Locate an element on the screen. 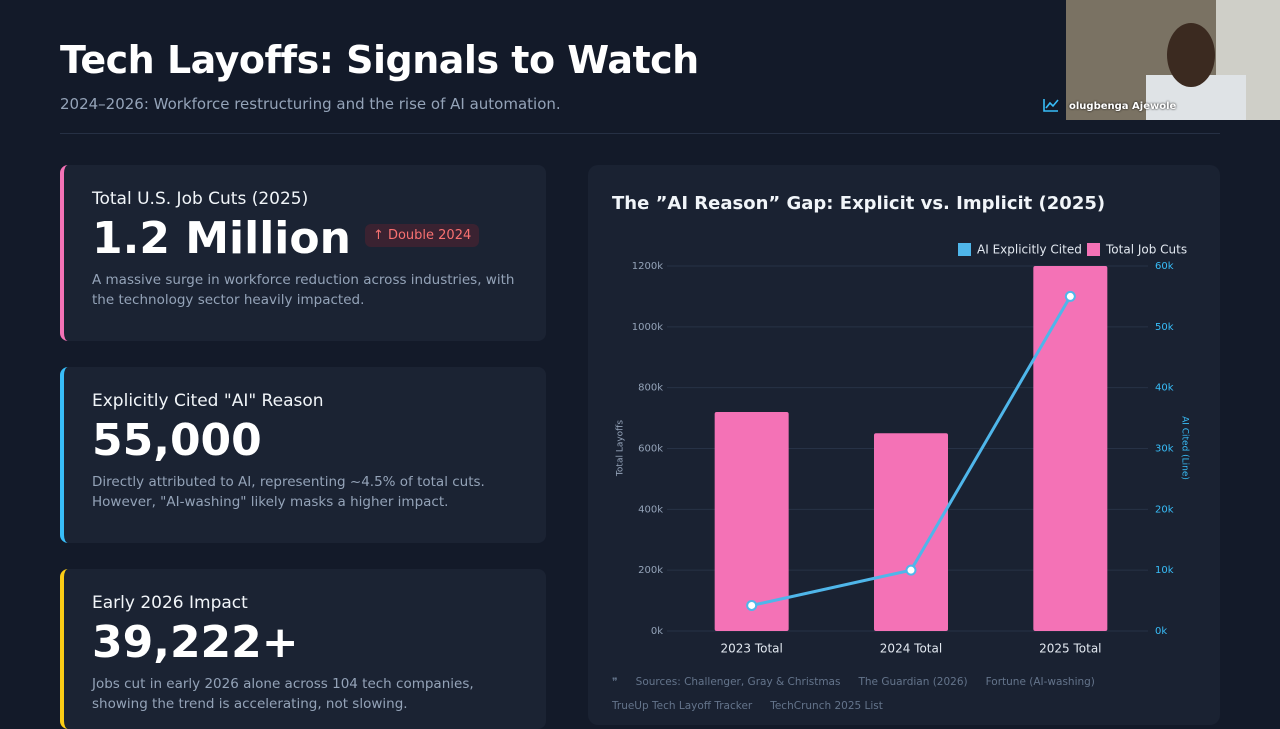 The height and width of the screenshot is (729, 1280). badge: ↑ Double 2024 is located at coordinates (422, 235).